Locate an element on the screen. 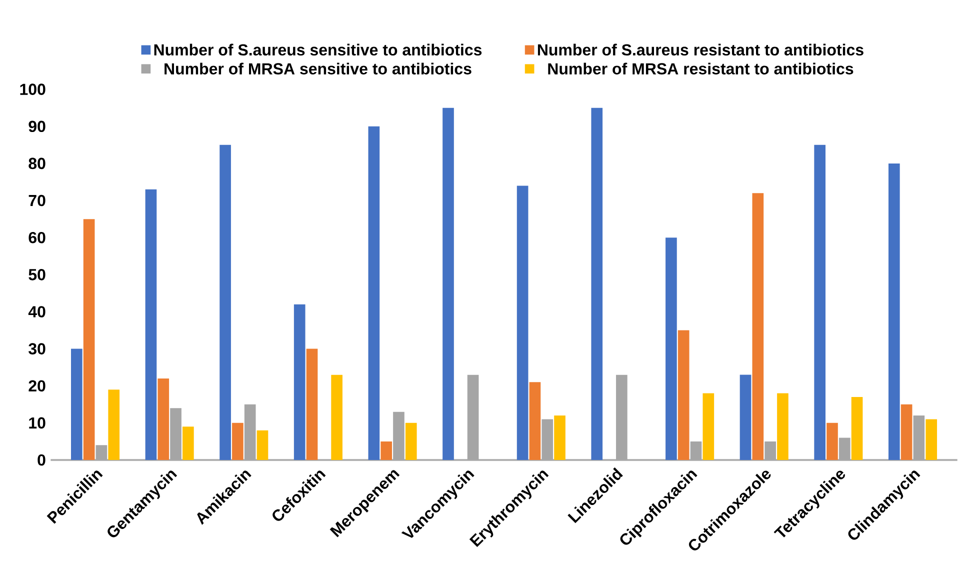  y-tick-label: 50 is located at coordinates (37, 274).